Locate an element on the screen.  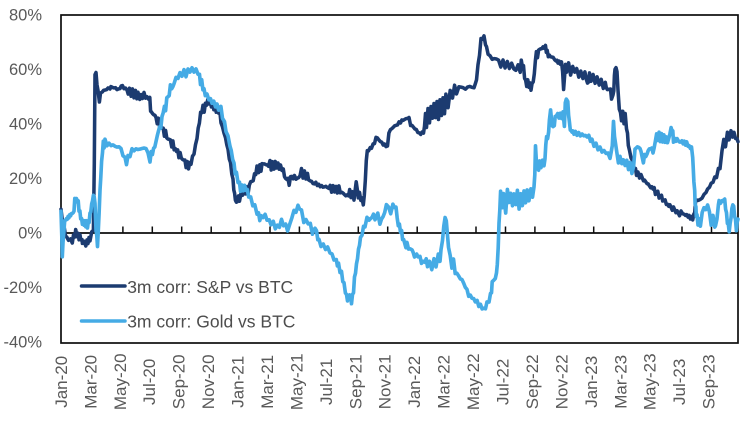
svg-text: May-23 is located at coordinates (650, 381).